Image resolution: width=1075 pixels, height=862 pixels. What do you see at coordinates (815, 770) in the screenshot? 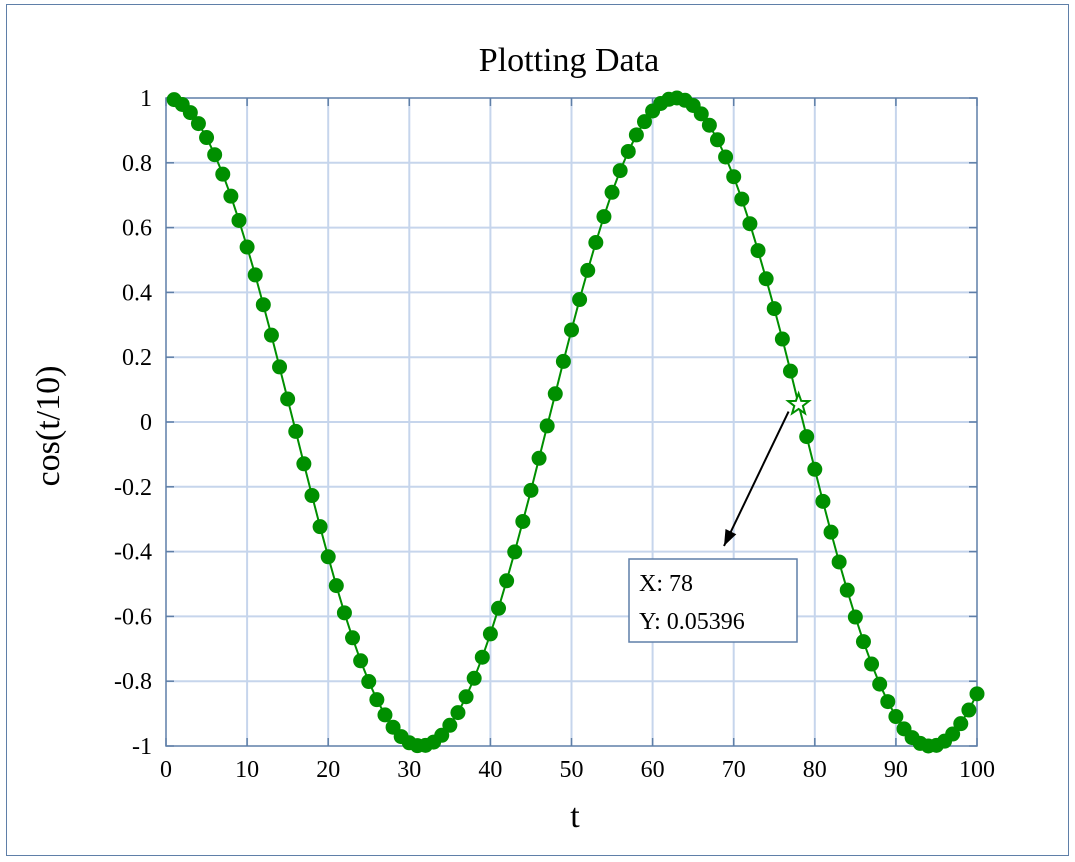
I see `x-tick-label: 80` at bounding box center [815, 770].